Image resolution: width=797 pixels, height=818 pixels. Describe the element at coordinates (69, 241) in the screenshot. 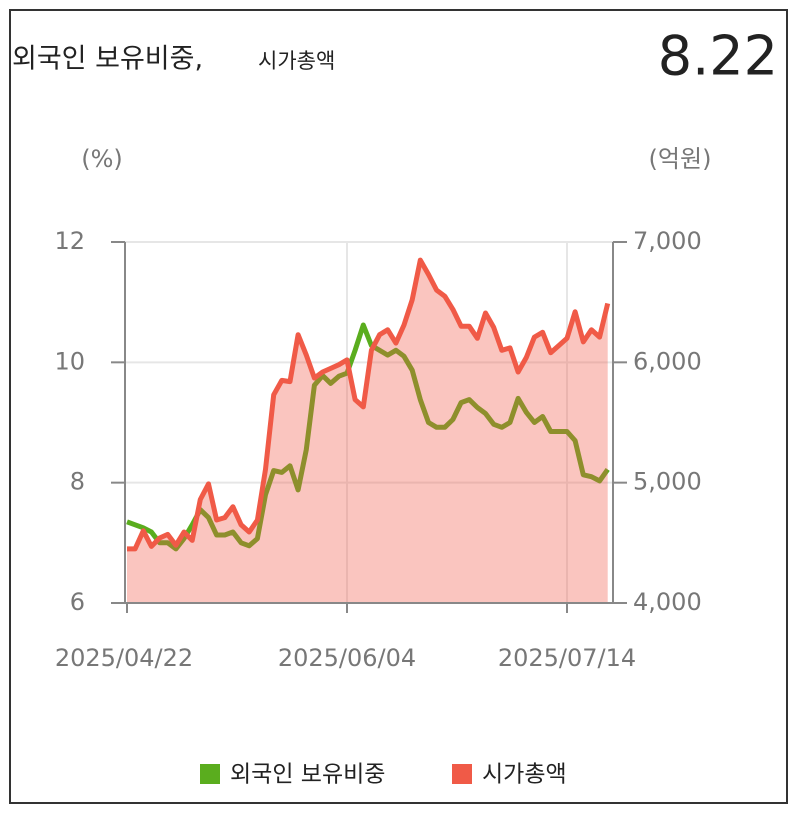

I see `y-tick-label: 12` at that location.